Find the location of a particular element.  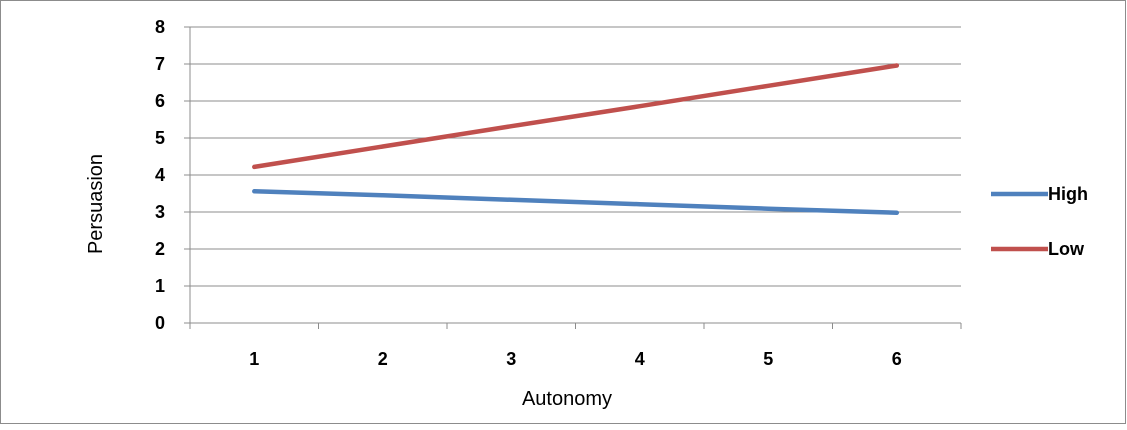

x-tick-label: 5 is located at coordinates (768, 359).